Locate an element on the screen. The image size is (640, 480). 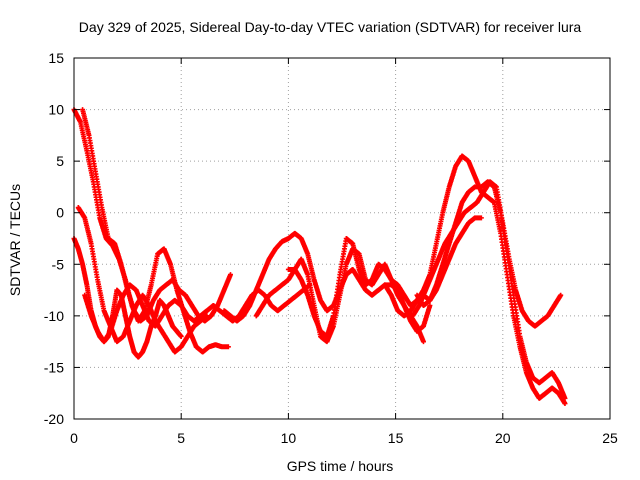
y-axis-label: SDTVAR / TECUs is located at coordinates (15, 240).